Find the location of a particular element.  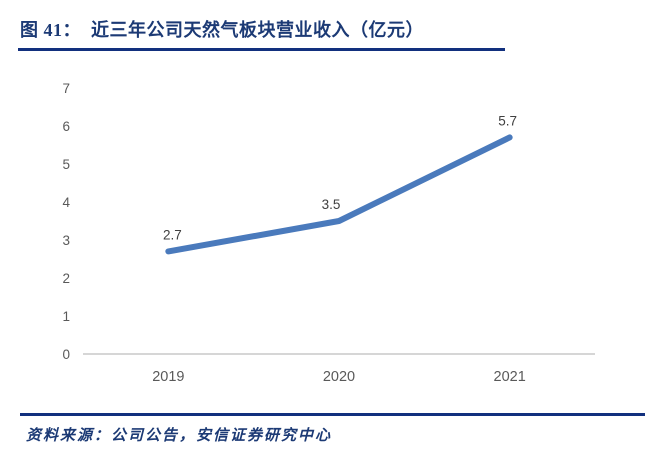

y-axis-tick-label: 2 is located at coordinates (66, 278).